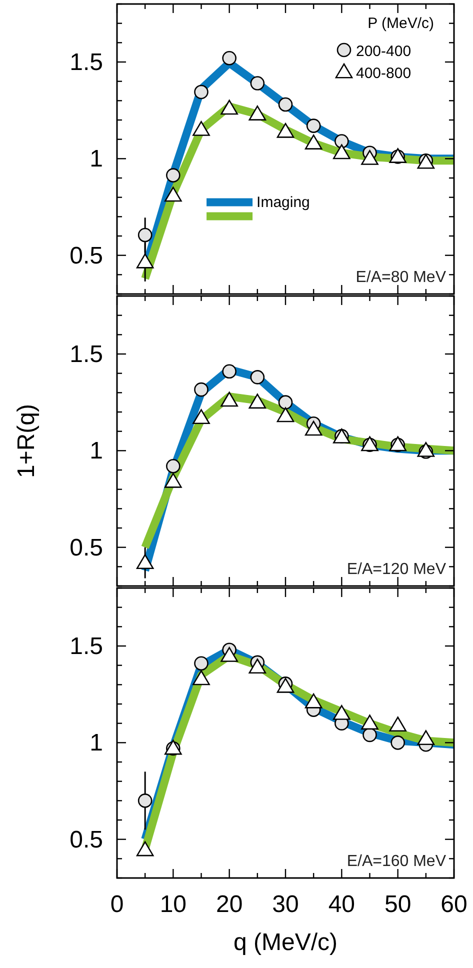 The image size is (473, 968). I want to click on legend-label: 200-400, so click(384, 51).